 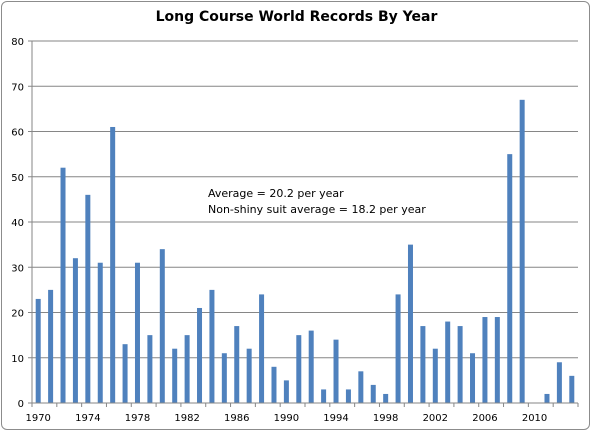 I want to click on bar-2006, so click(x=485, y=360).